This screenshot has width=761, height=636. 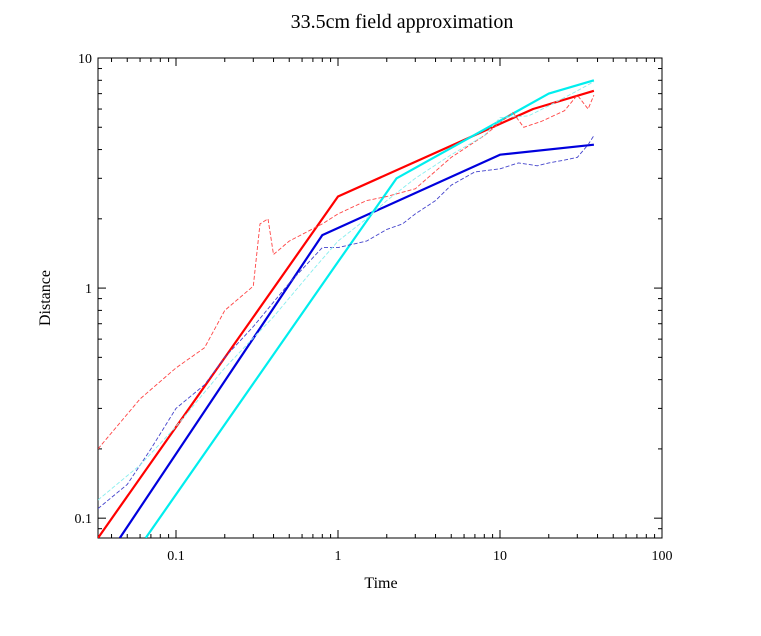 I want to click on x-tick-label: 0.1, so click(x=176, y=556).